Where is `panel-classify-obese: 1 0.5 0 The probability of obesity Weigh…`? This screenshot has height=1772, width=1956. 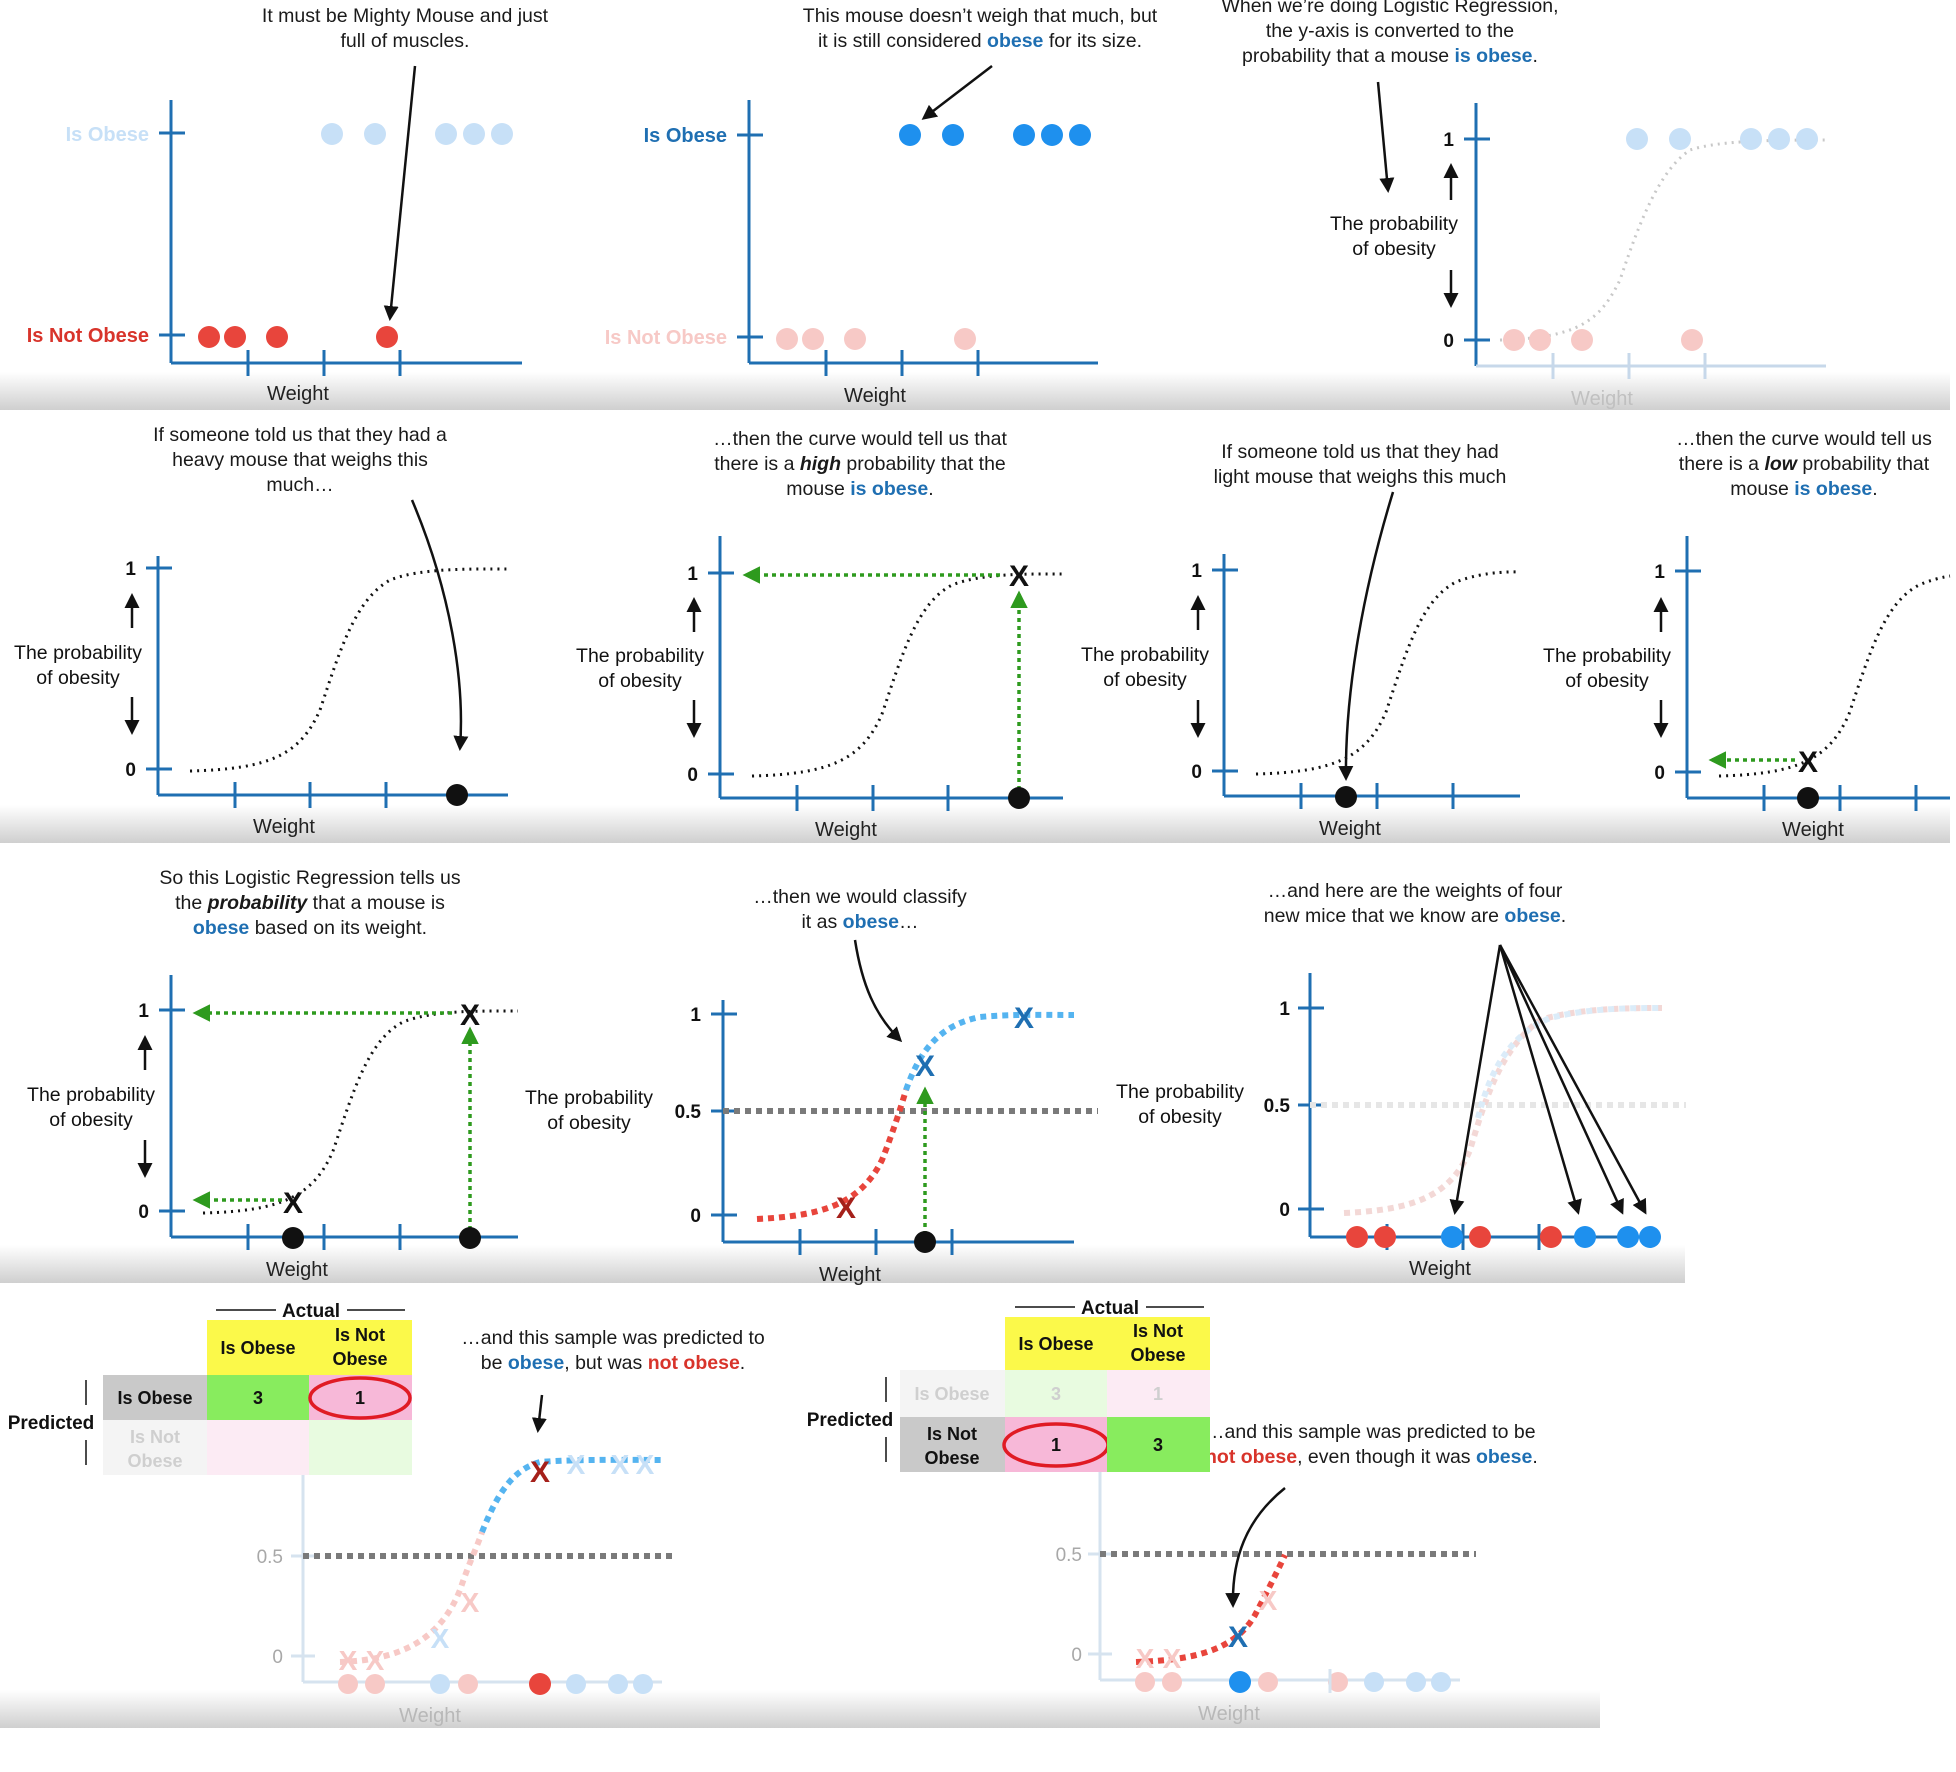 panel-classify-obese: 1 0.5 0 The probability of obesity Weigh… is located at coordinates (811, 1112).